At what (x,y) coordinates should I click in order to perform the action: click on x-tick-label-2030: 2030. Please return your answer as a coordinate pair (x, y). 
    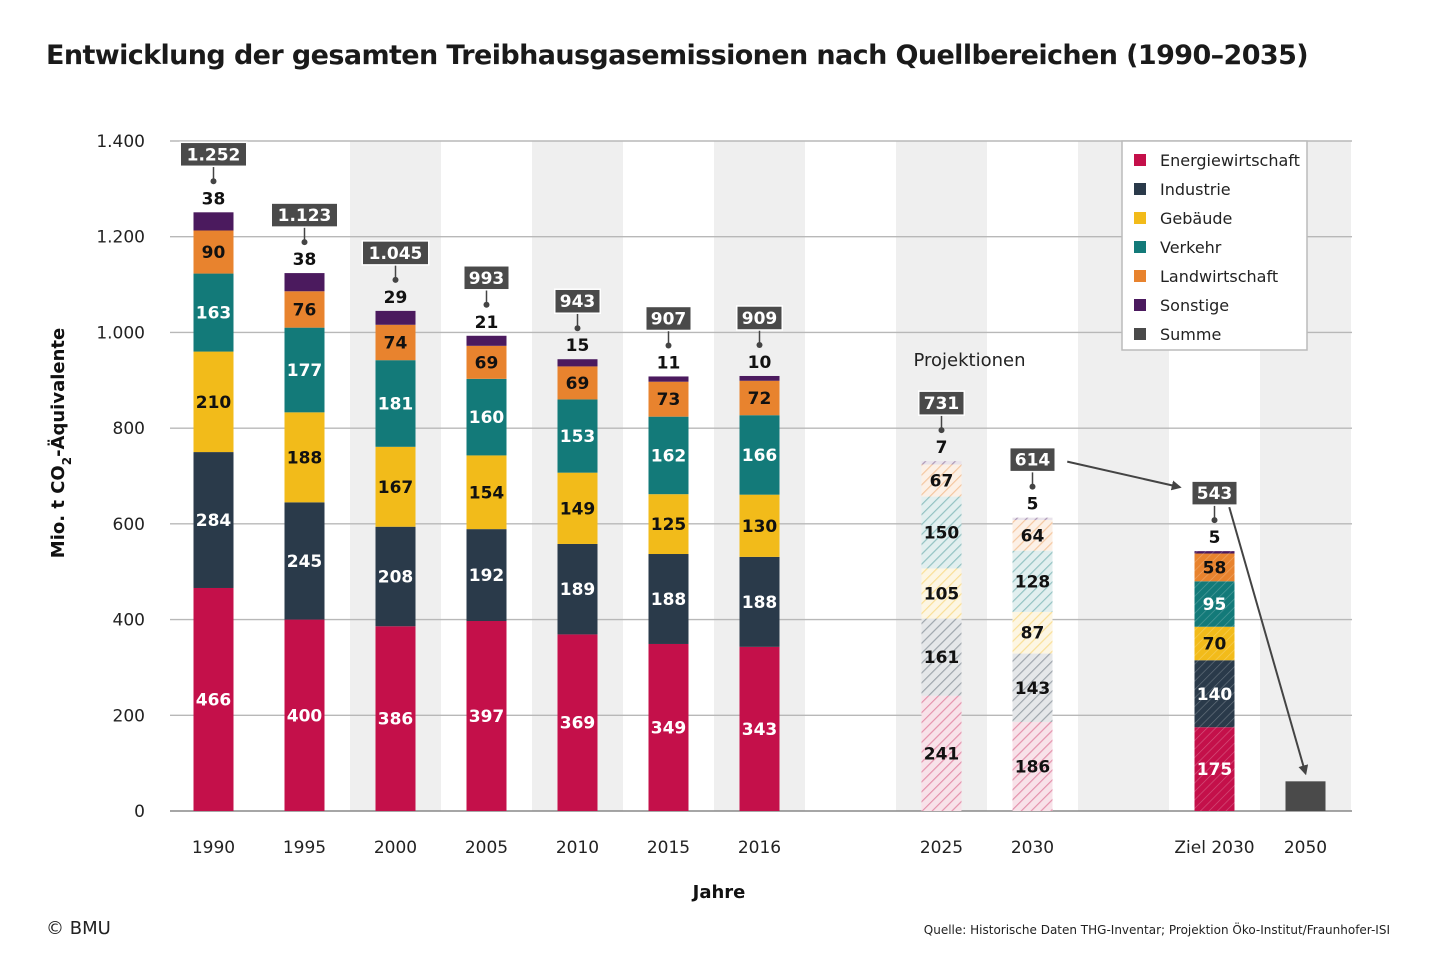
    Looking at the image, I should click on (1032, 848).